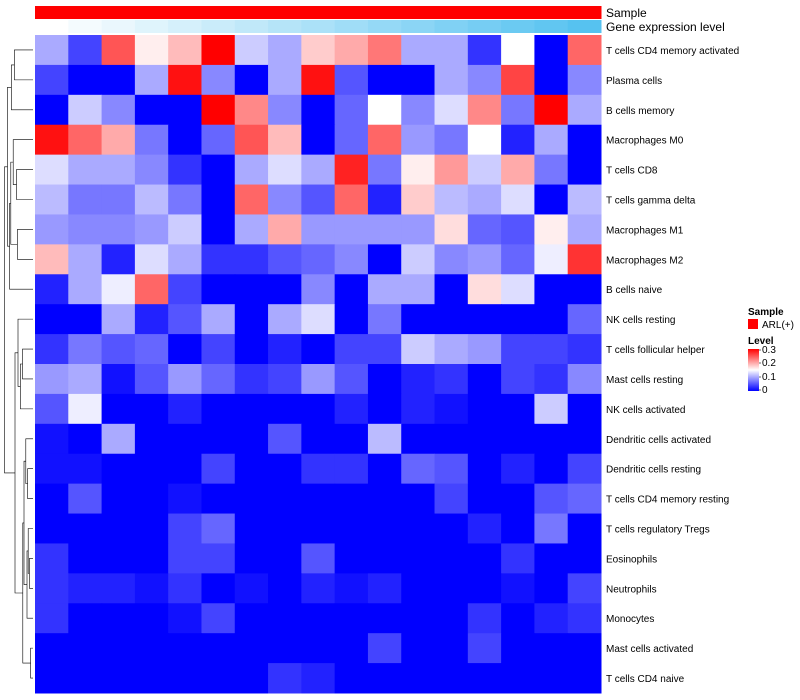 This screenshot has height=700, width=800. I want to click on row-label: Macrophages M2, so click(645, 260).